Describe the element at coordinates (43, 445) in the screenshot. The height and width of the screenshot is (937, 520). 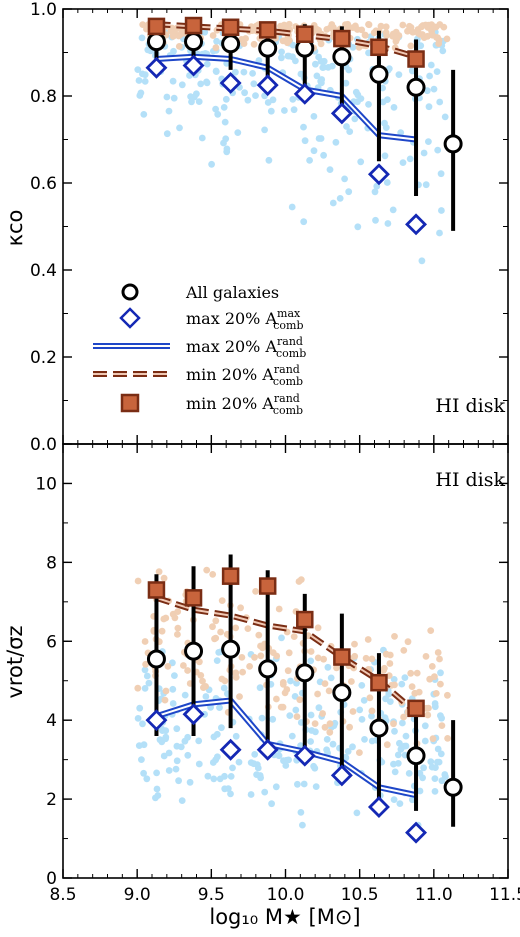
I see `y-tick-label: 0.0` at that location.